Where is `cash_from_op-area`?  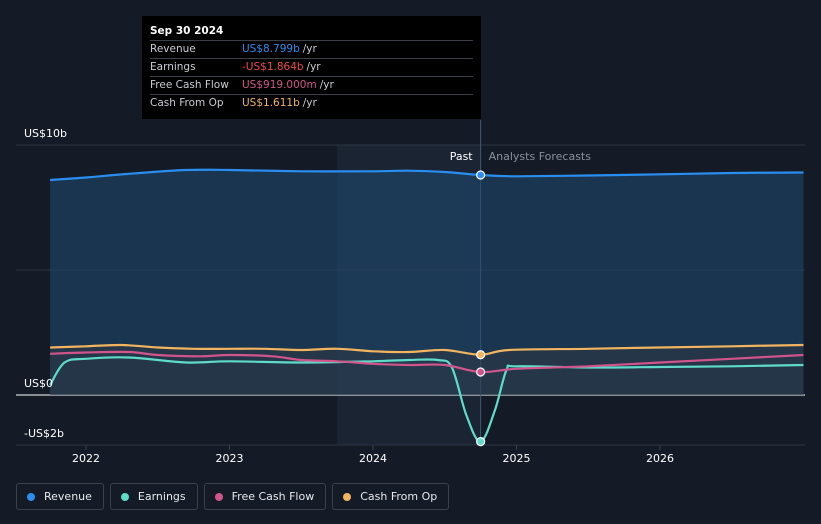 cash_from_op-area is located at coordinates (427, 369).